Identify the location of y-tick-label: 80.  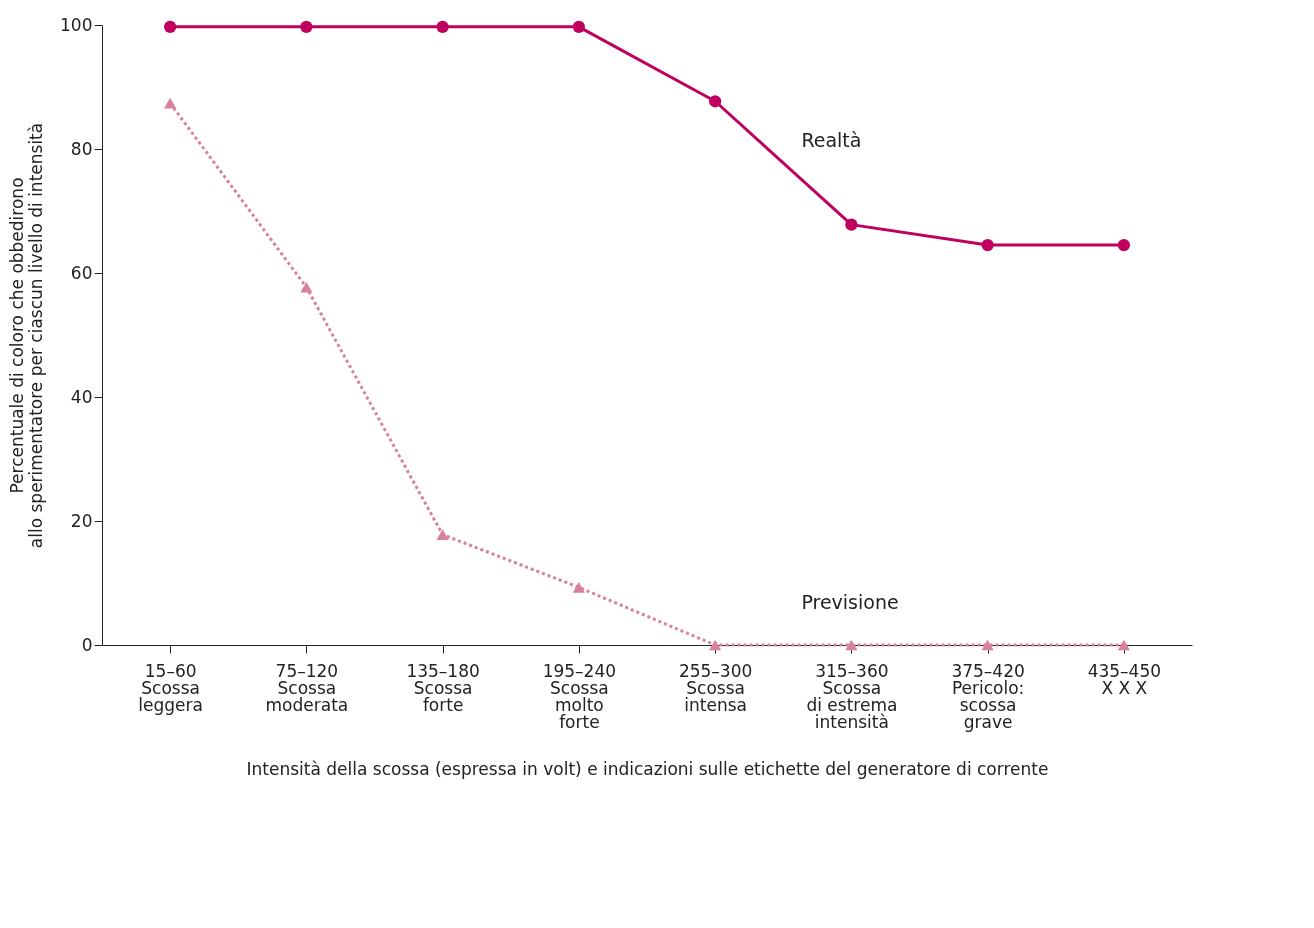
(81, 148).